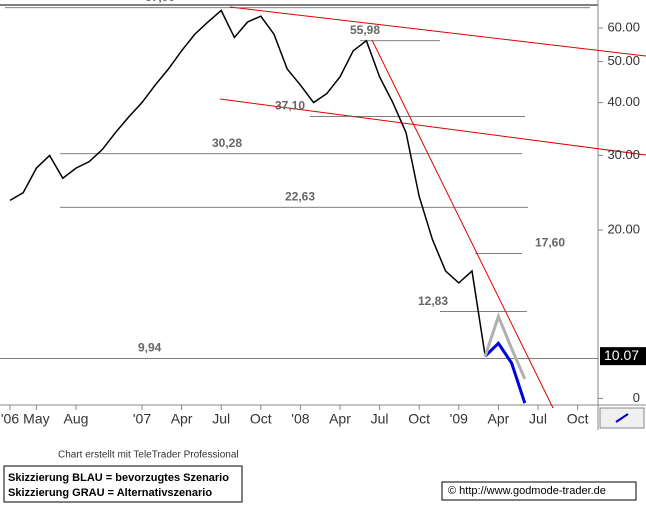 The width and height of the screenshot is (646, 511). I want to click on level-label: 22,63, so click(300, 196).